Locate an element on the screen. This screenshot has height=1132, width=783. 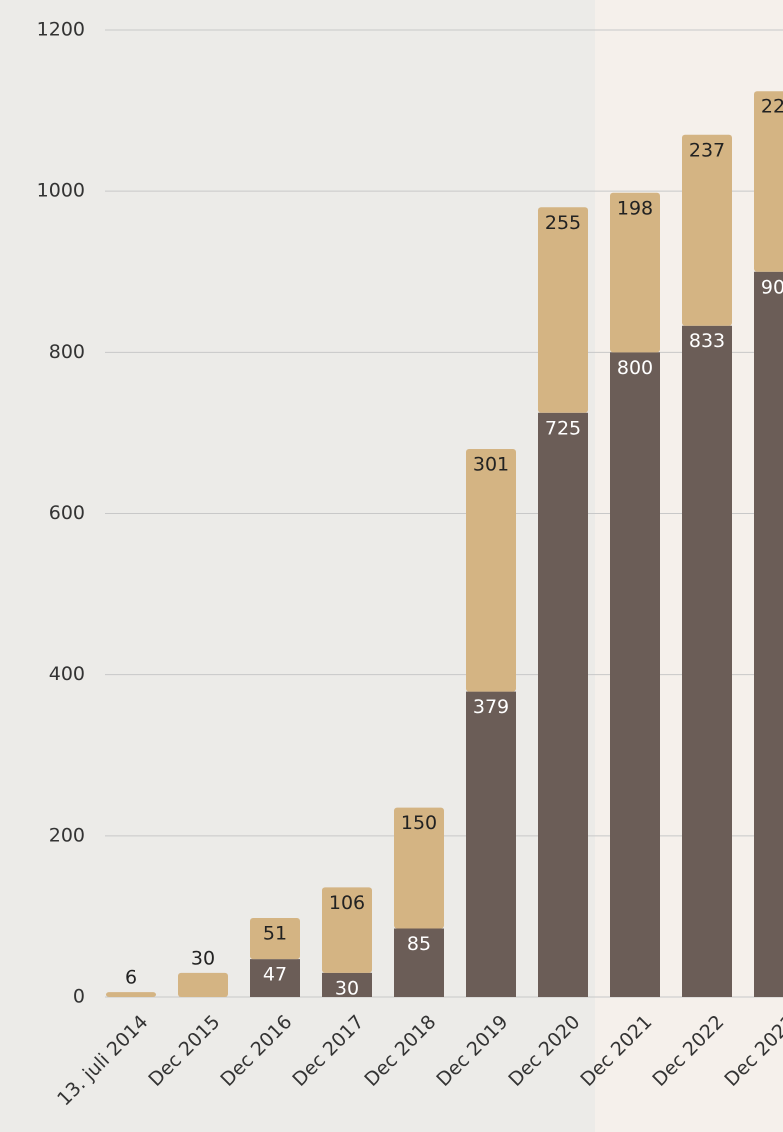
y-tick-label: 400 is located at coordinates (67, 674).